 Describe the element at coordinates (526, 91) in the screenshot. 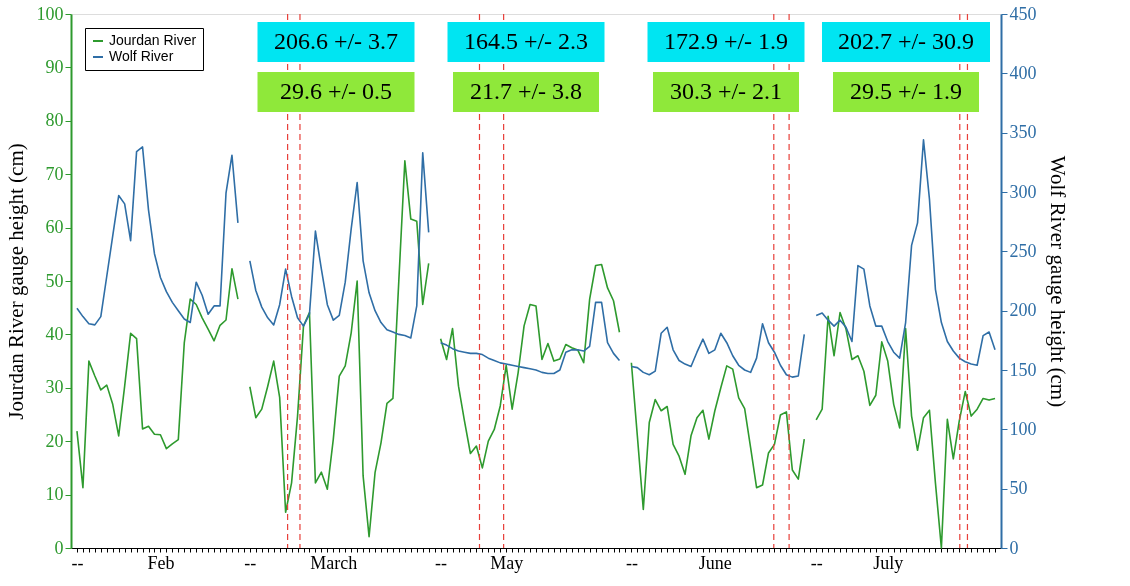

I see `annotation: 21.7 +/- 3.8` at that location.